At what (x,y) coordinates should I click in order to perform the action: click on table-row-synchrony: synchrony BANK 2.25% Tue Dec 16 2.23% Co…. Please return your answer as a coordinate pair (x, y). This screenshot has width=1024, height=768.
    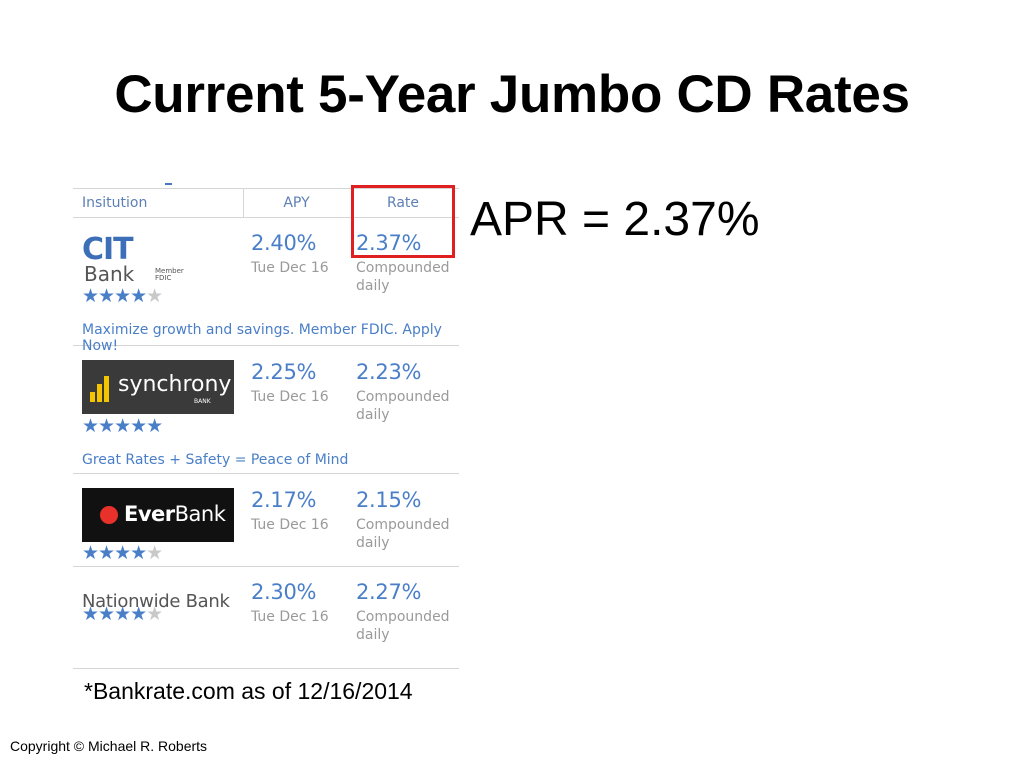
    Looking at the image, I should click on (266, 410).